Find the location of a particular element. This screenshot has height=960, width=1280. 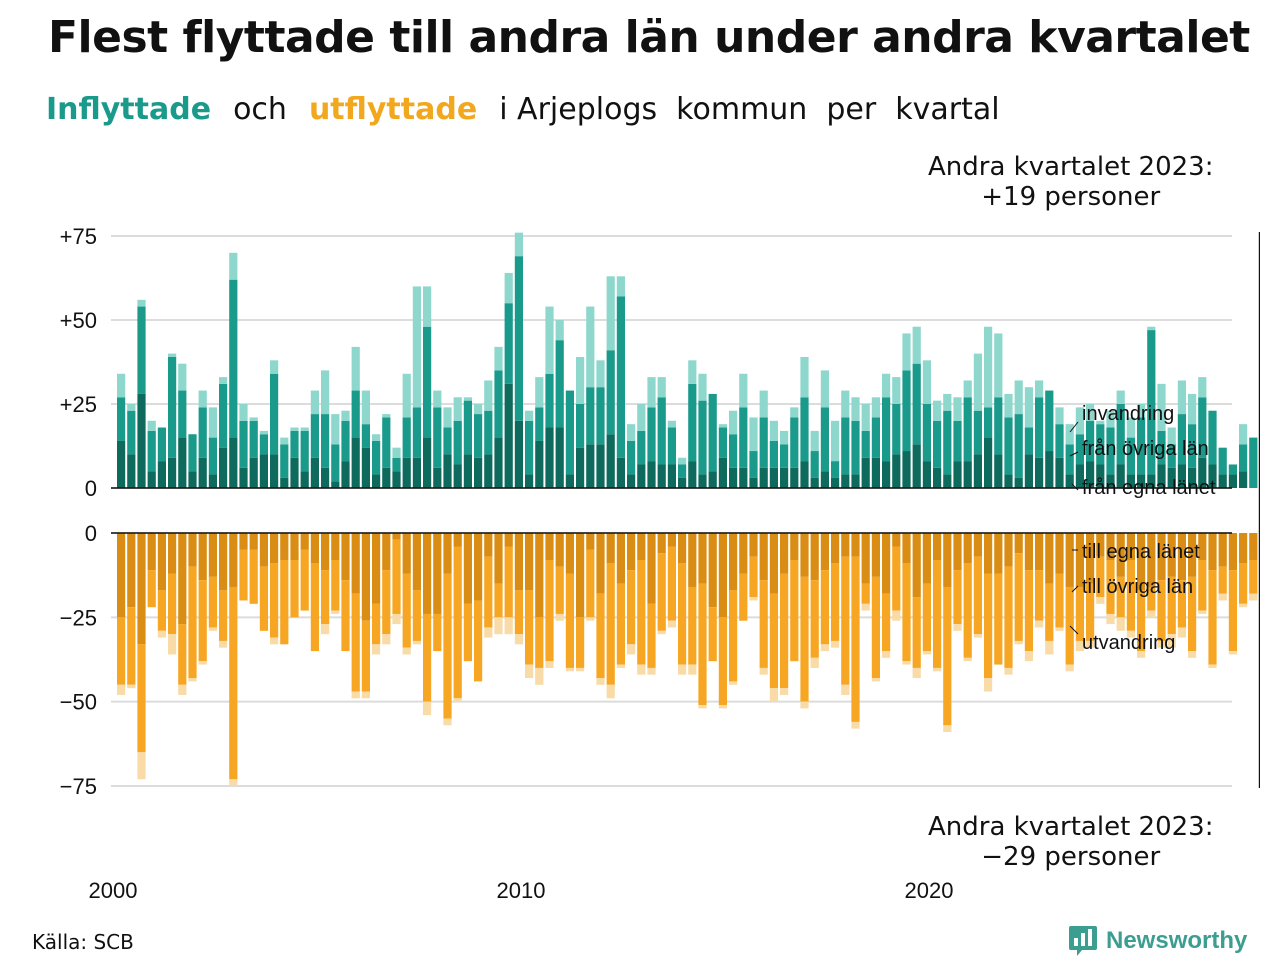

source-note: Källa: SCB is located at coordinates (83, 942).